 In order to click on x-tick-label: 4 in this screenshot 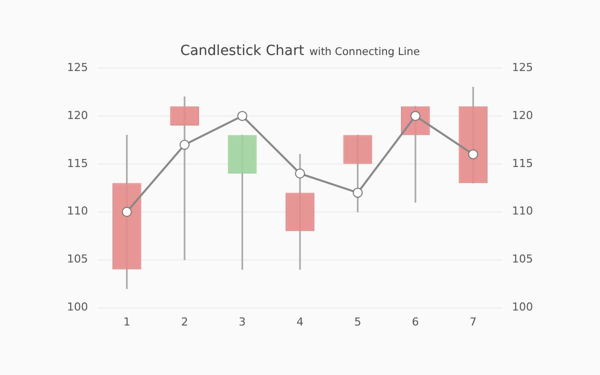, I will do `click(300, 321)`.